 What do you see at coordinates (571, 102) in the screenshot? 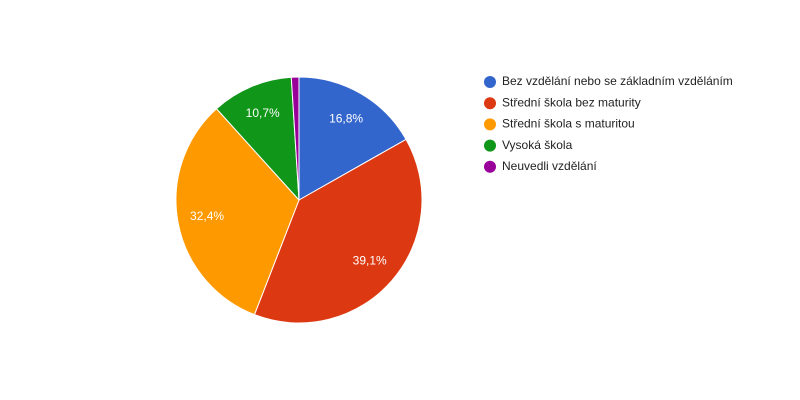
I see `legend-label: Střední škola bez maturity` at bounding box center [571, 102].